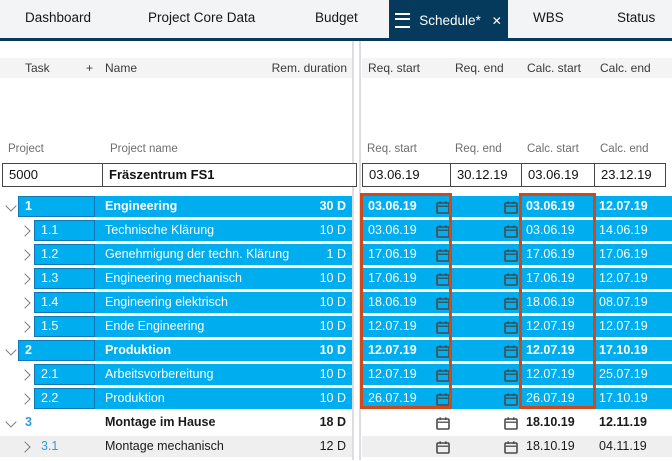  I want to click on task-name-cell: Engineering mechanisch, so click(173, 278).